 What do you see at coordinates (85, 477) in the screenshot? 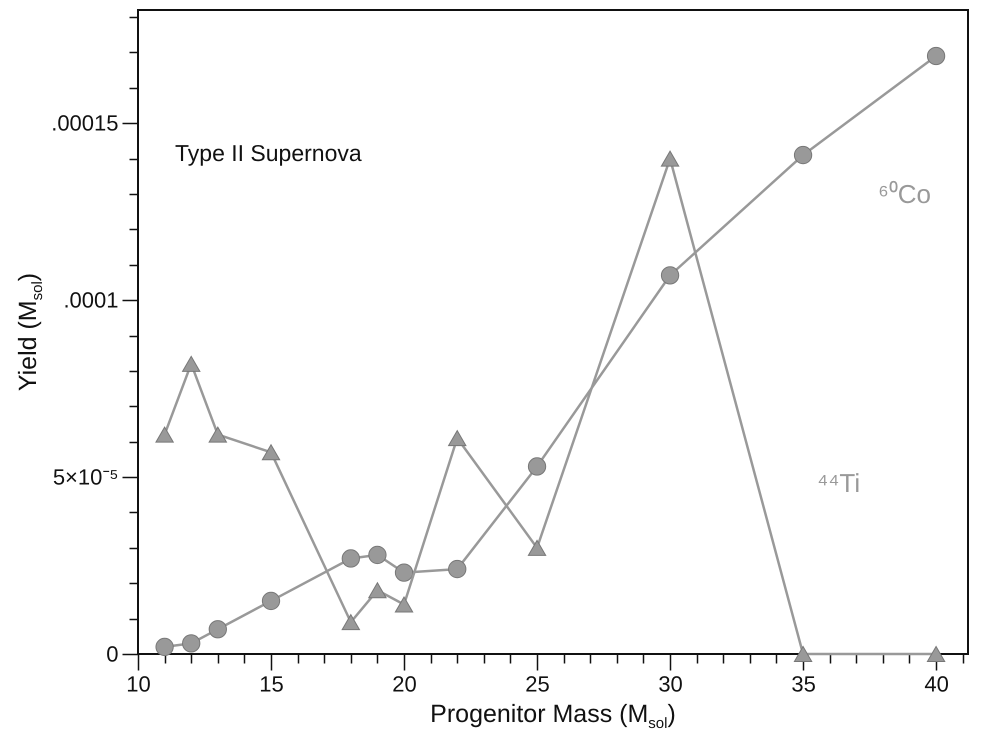
I see `y-tick-label: 5×10⁻⁵` at bounding box center [85, 477].